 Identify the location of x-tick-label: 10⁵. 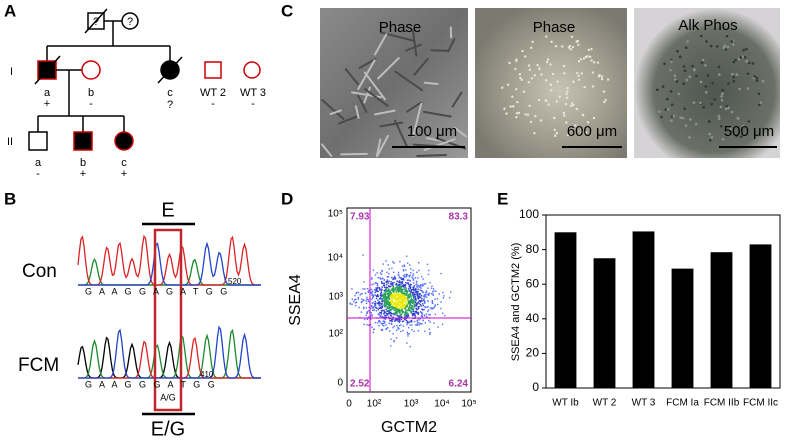
(468, 404).